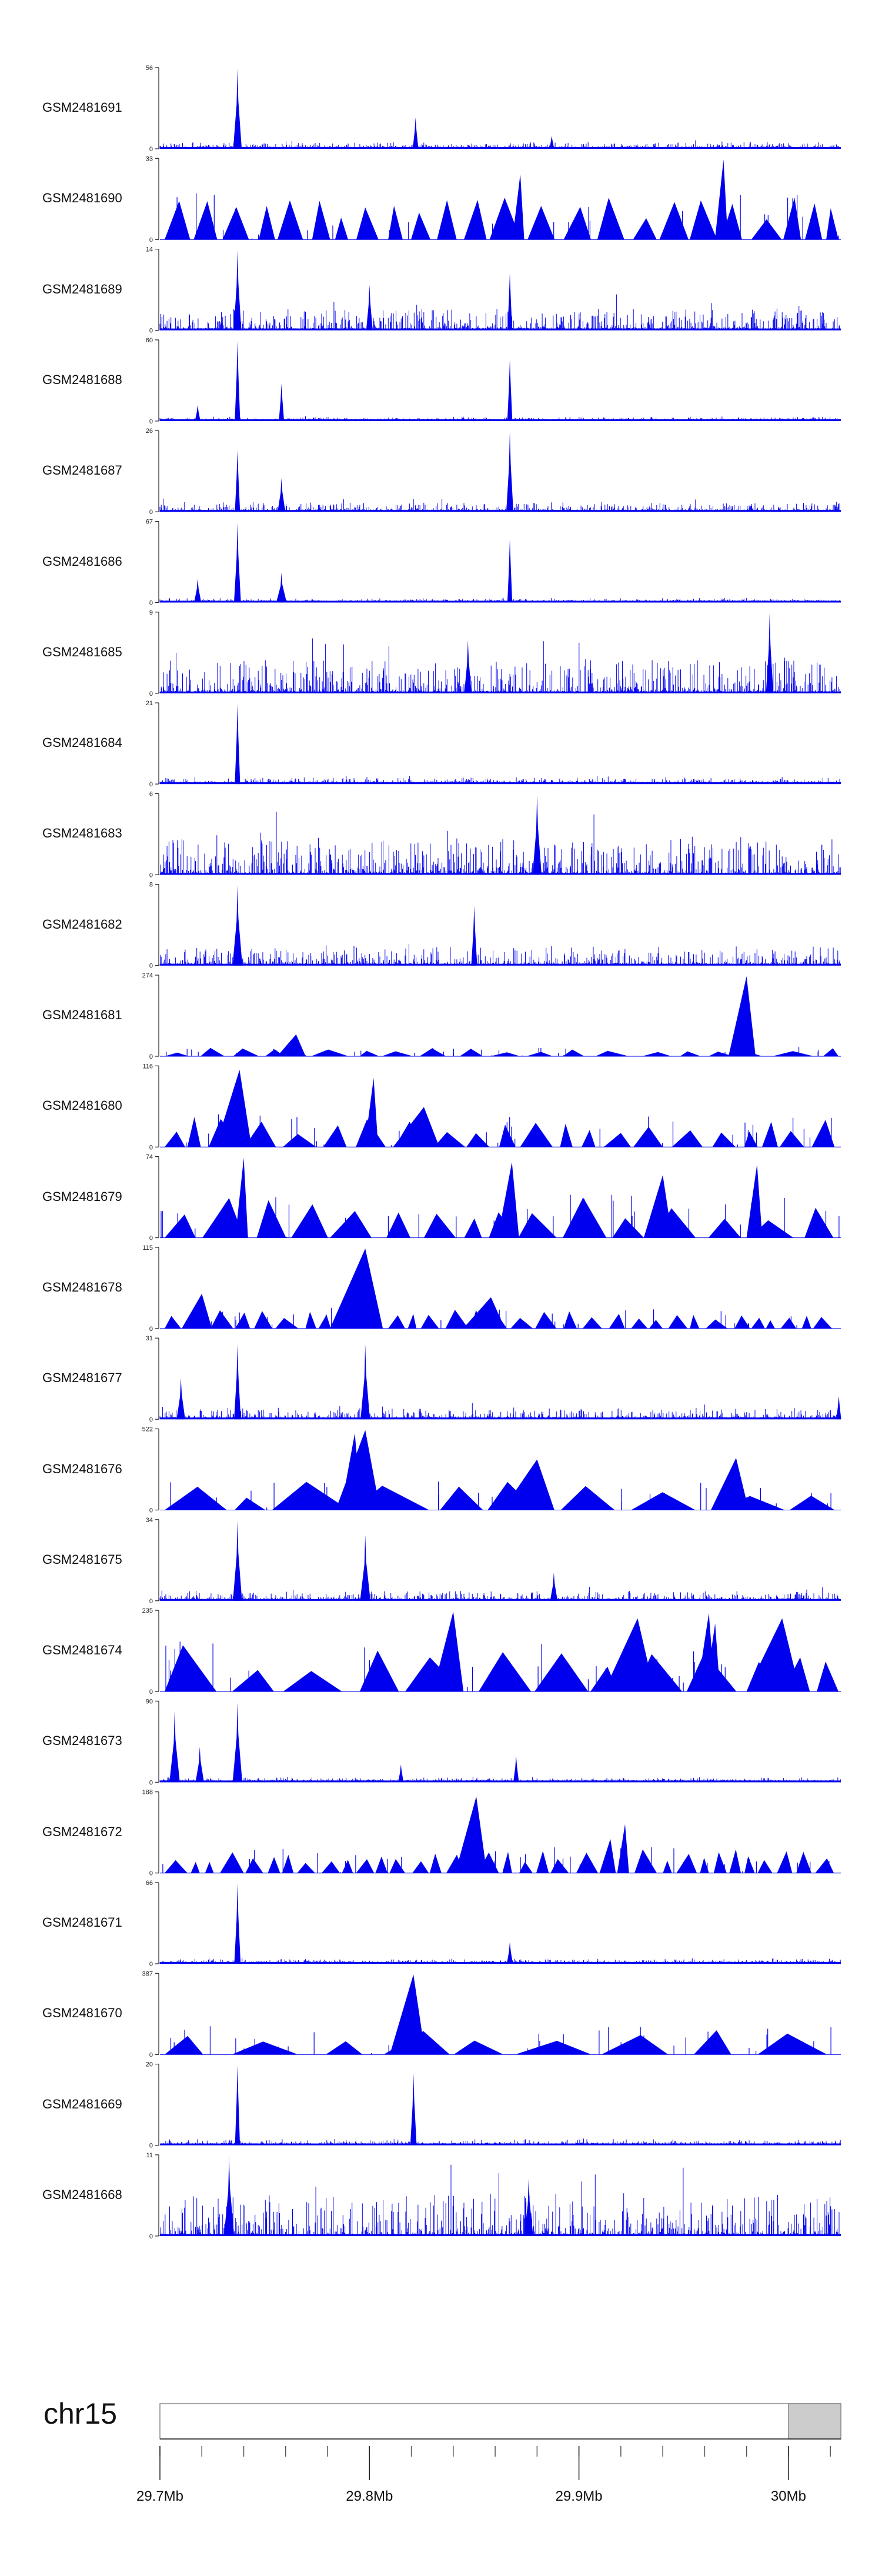 This screenshot has width=882, height=2576. What do you see at coordinates (82, 379) in the screenshot?
I see `track-label: GSM2481688` at bounding box center [82, 379].